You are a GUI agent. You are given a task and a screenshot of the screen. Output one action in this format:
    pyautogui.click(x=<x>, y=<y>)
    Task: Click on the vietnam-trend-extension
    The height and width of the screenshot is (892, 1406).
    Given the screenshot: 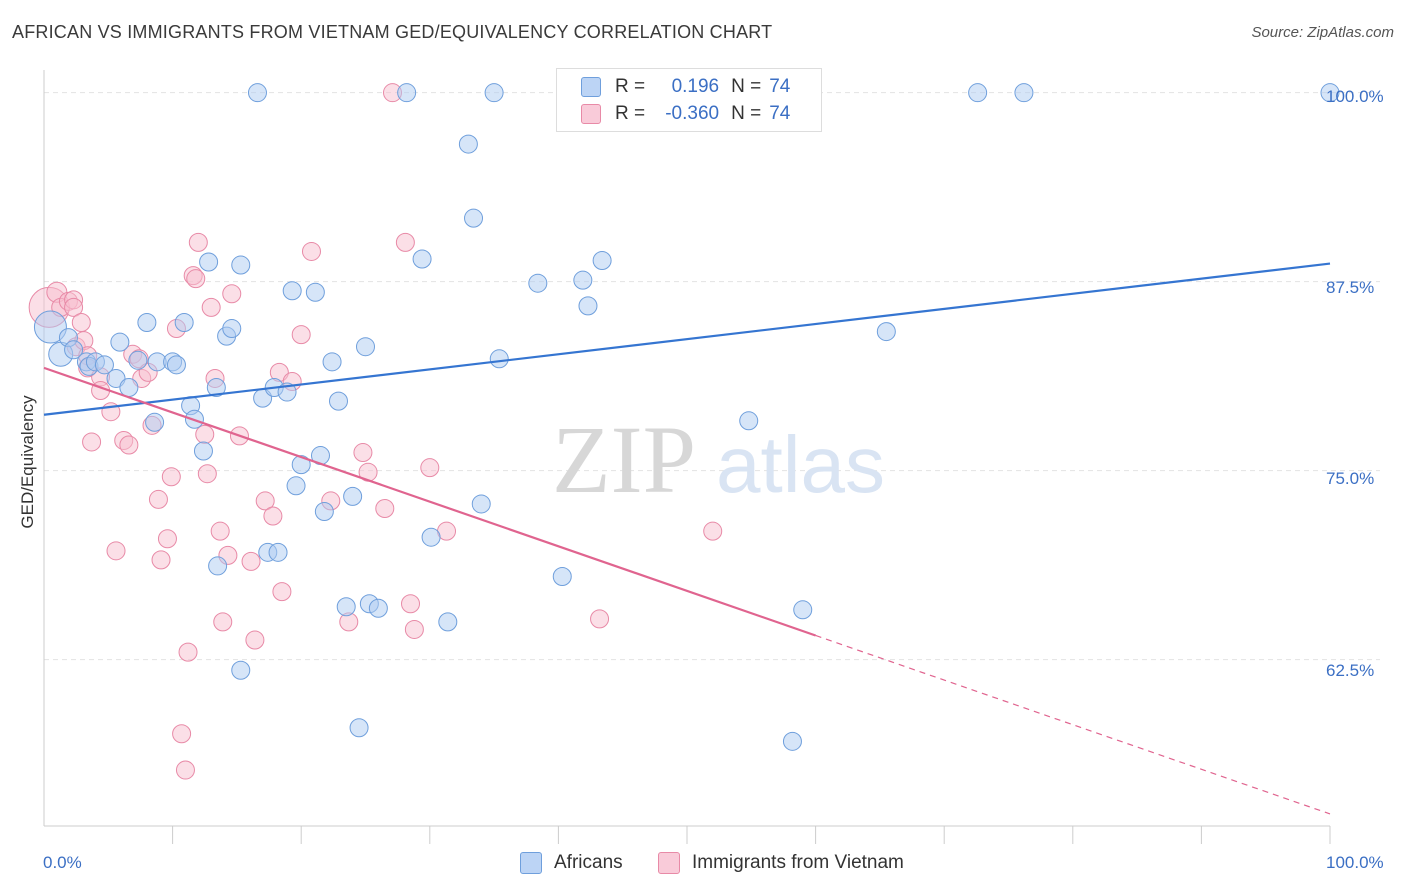 What is the action you would take?
    pyautogui.click(x=1073, y=724)
    